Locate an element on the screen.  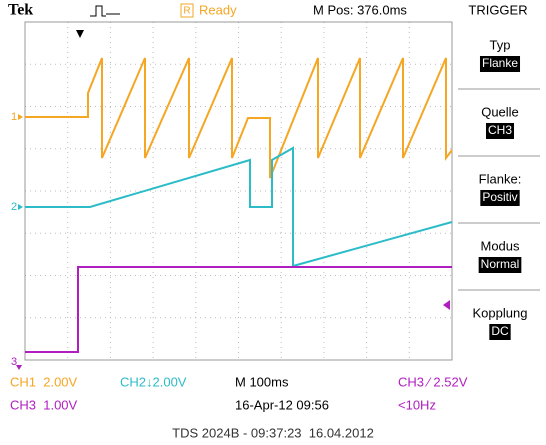
timebase: M 100ms is located at coordinates (262, 381).